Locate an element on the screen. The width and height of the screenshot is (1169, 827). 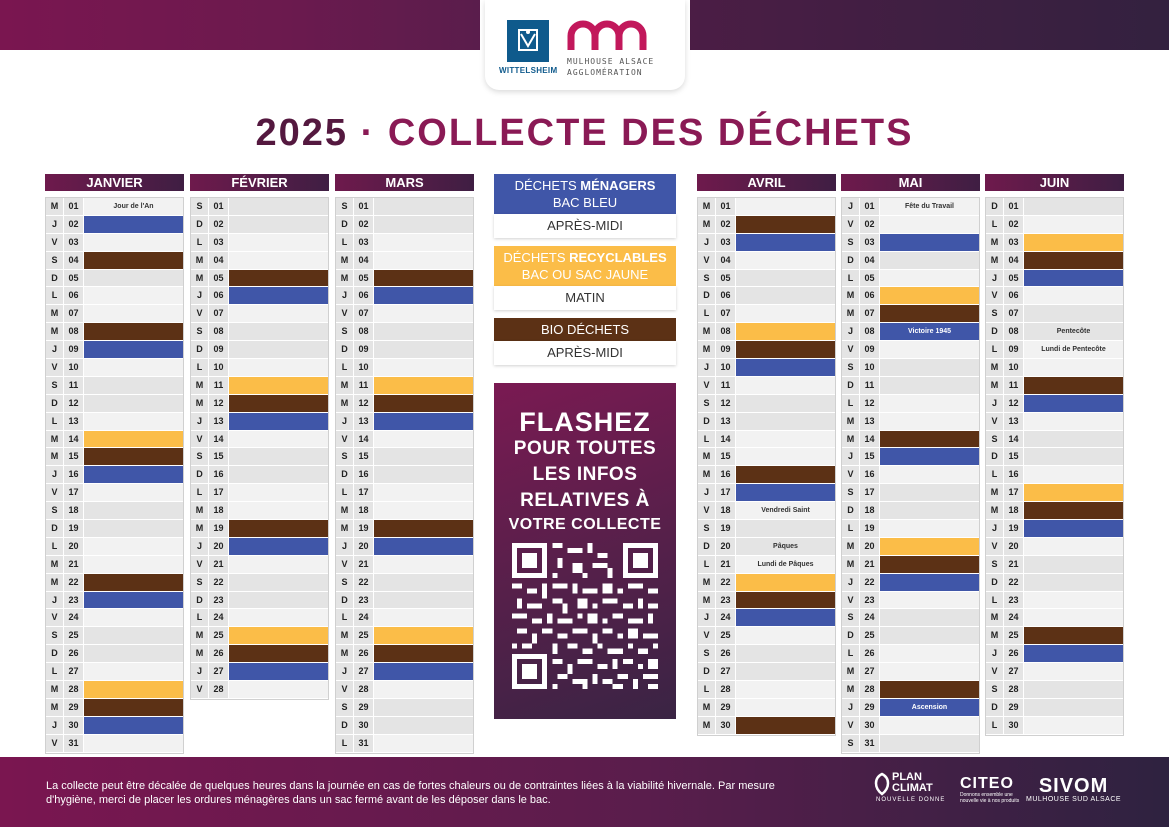
collection-yellow is located at coordinates (423, 385).